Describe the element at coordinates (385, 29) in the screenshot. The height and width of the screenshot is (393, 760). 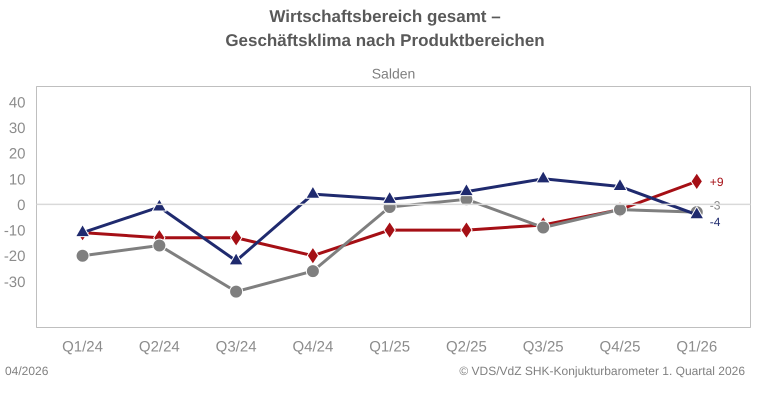
I see `chart-title: Wirtschaftsbereich gesamt – Geschäftsklima nach Produktbereichen` at that location.